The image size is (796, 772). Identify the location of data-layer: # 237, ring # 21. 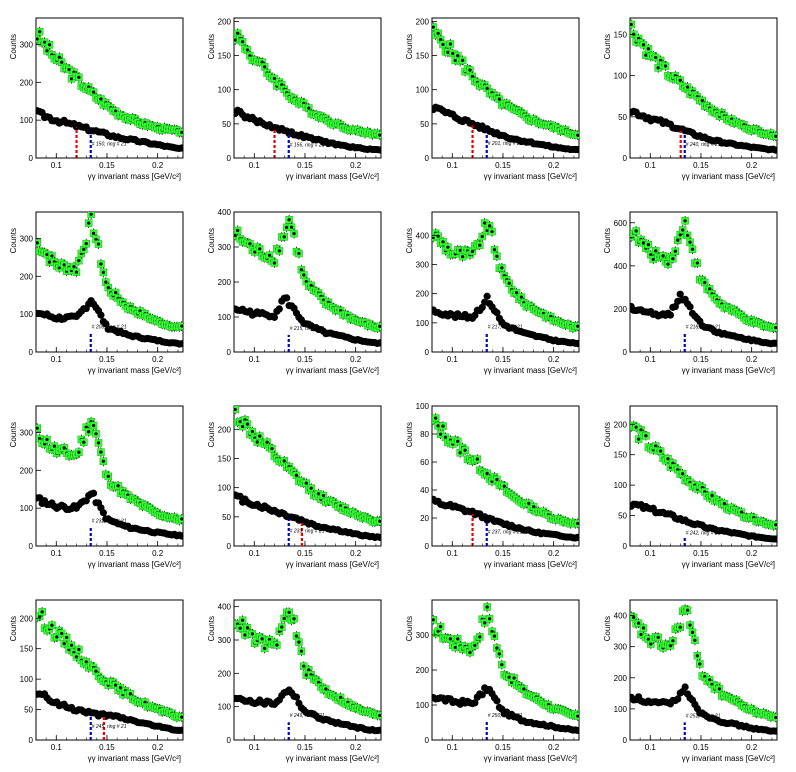
(505, 479).